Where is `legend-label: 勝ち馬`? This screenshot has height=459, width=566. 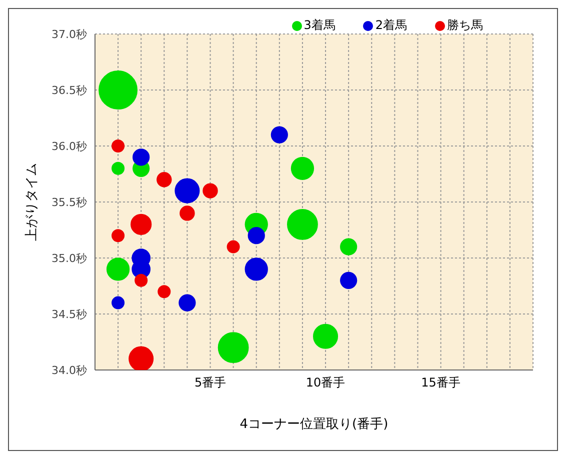
legend-label: 勝ち馬 is located at coordinates (465, 25).